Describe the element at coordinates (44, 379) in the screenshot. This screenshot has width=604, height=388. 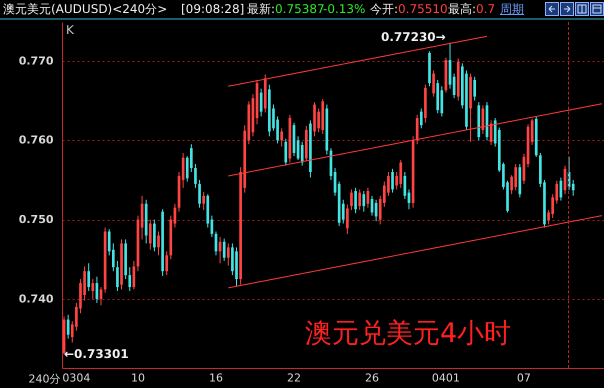
I see `x-axis-title: 240分` at that location.